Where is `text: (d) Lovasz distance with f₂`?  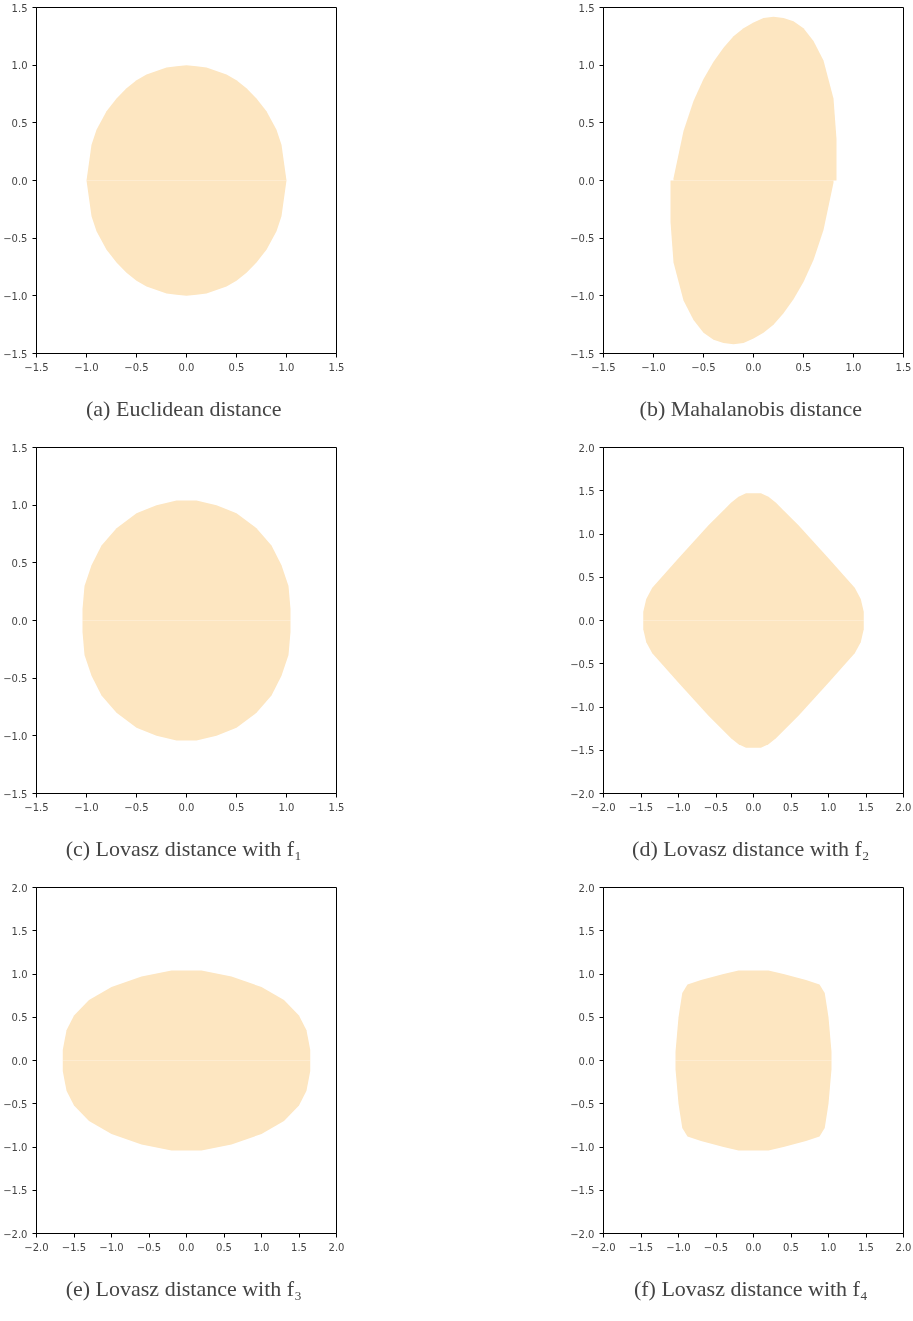 text: (d) Lovasz distance with f₂ is located at coordinates (751, 848).